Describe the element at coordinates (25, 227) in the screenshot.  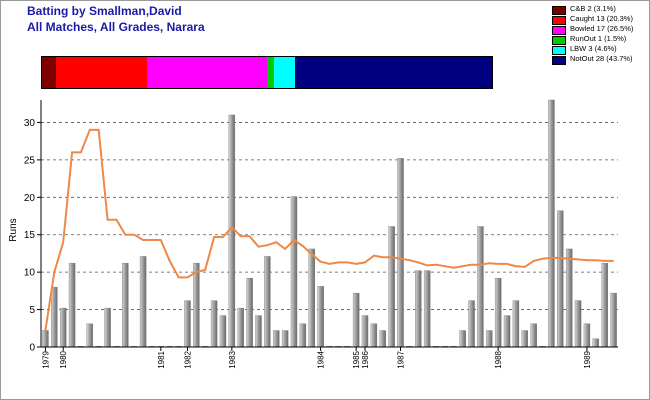
I see `y-axis: 0 5 10 15 20 25 30 Runs` at that location.